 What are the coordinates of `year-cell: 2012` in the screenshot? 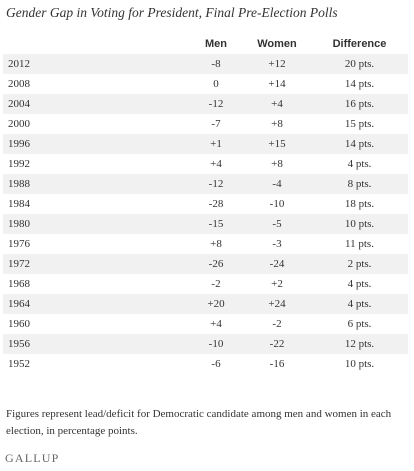 It's located at (96, 64).